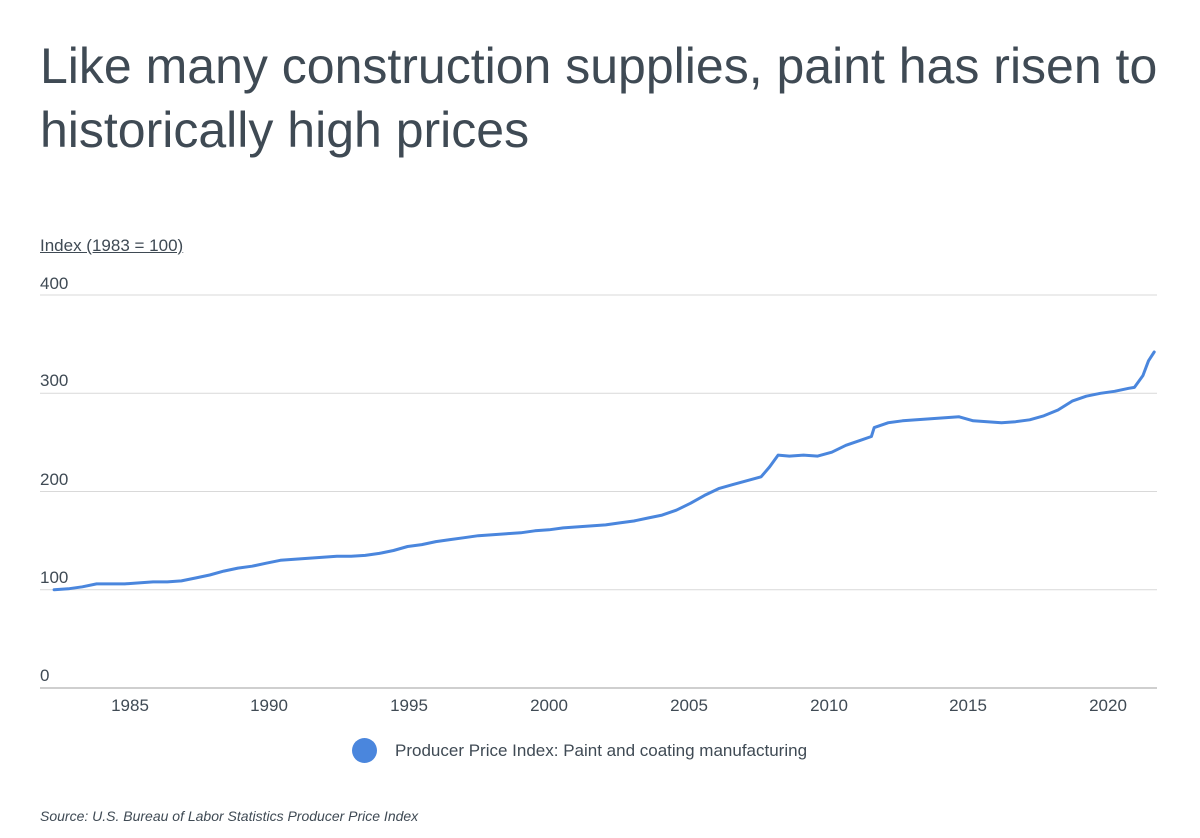 The width and height of the screenshot is (1200, 838). What do you see at coordinates (364, 750) in the screenshot?
I see `legend-marker` at bounding box center [364, 750].